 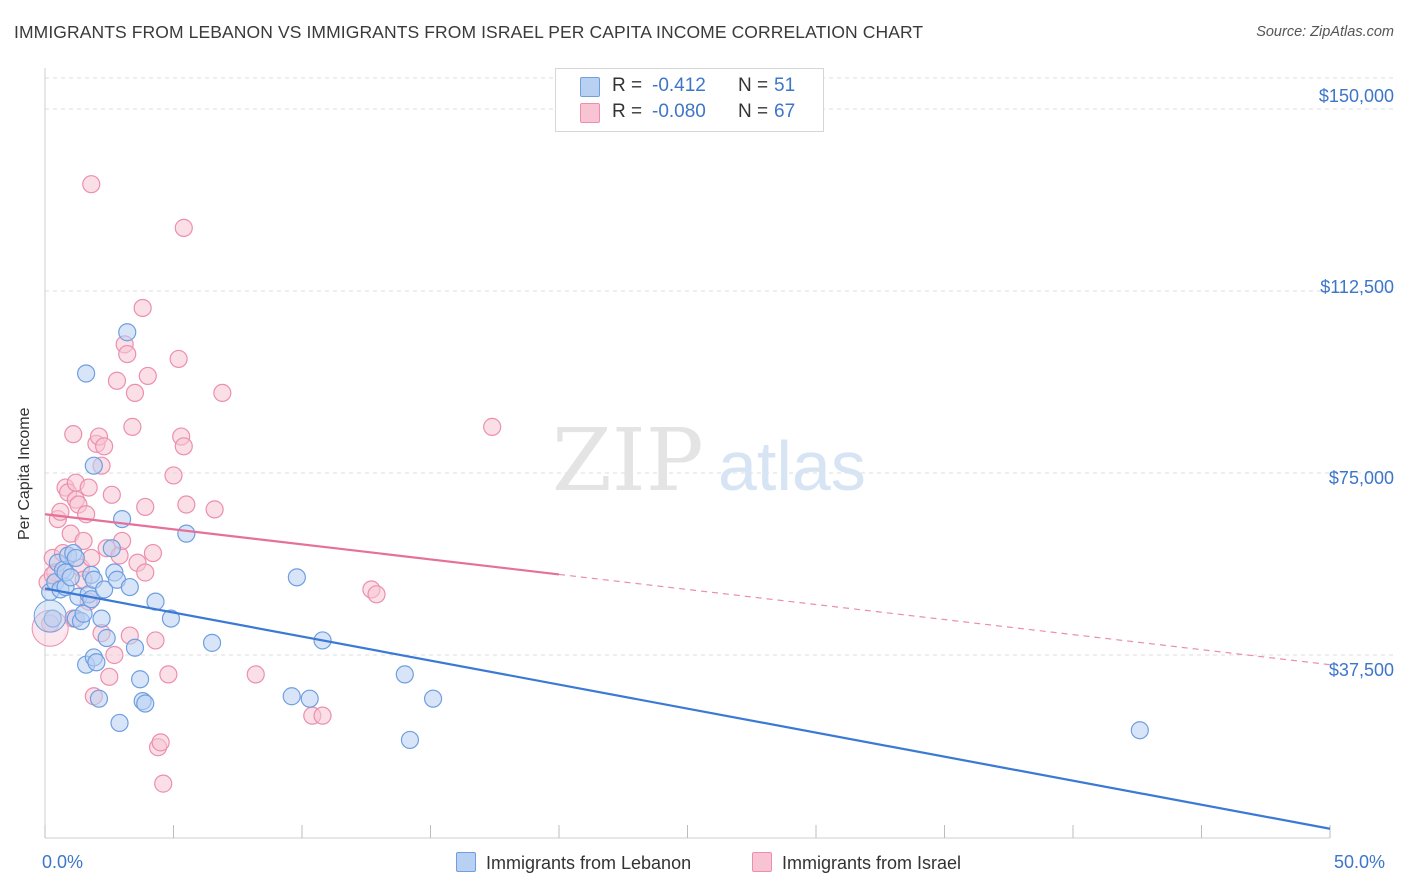 I want to click on trend-line-extrapolated, so click(x=944, y=619).